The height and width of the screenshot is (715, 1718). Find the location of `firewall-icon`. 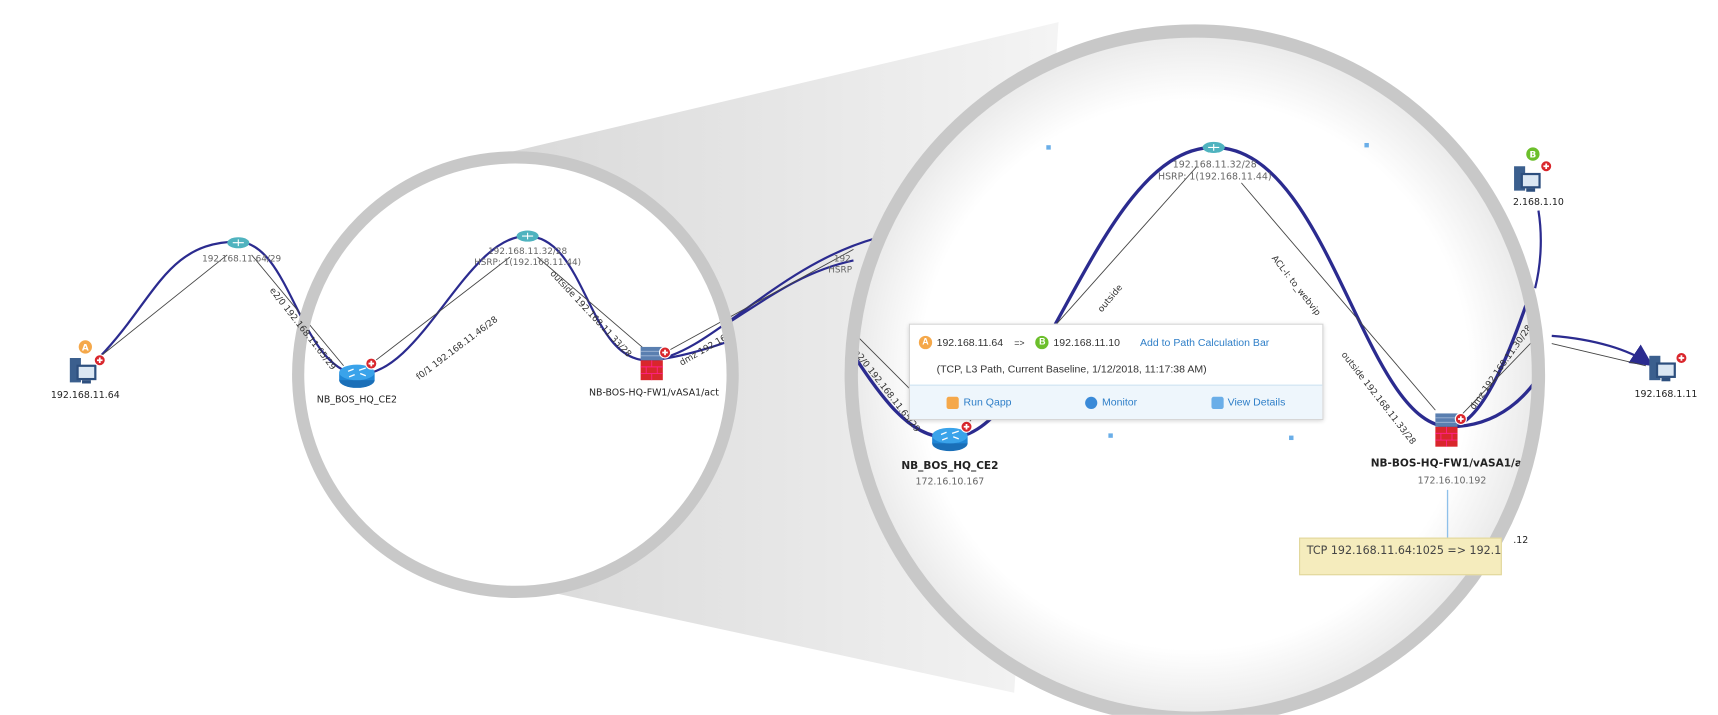

firewall-icon is located at coordinates (1446, 430).